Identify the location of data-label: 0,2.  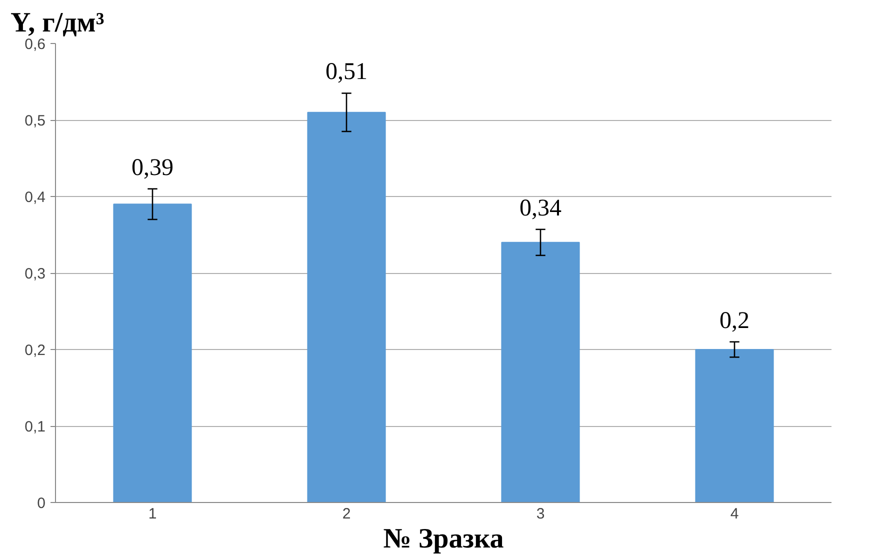
(735, 321).